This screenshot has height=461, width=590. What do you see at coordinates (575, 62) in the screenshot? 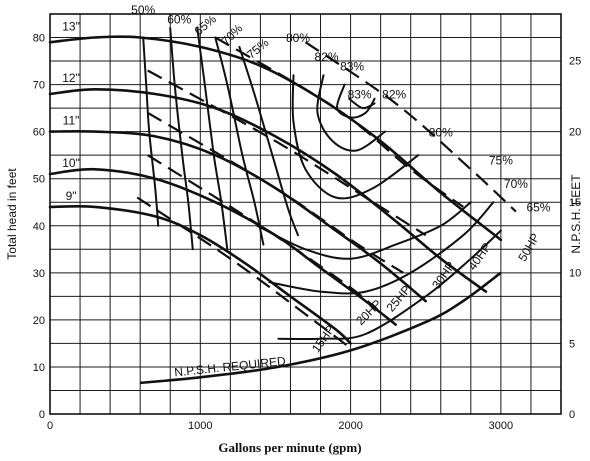
I see `y2-tick-label: 25` at bounding box center [575, 62].